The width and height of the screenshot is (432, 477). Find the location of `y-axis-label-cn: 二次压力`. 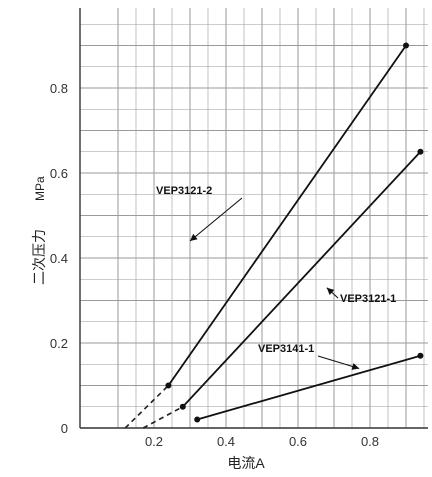

y-axis-label-cn: 二次压力 is located at coordinates (39, 257).